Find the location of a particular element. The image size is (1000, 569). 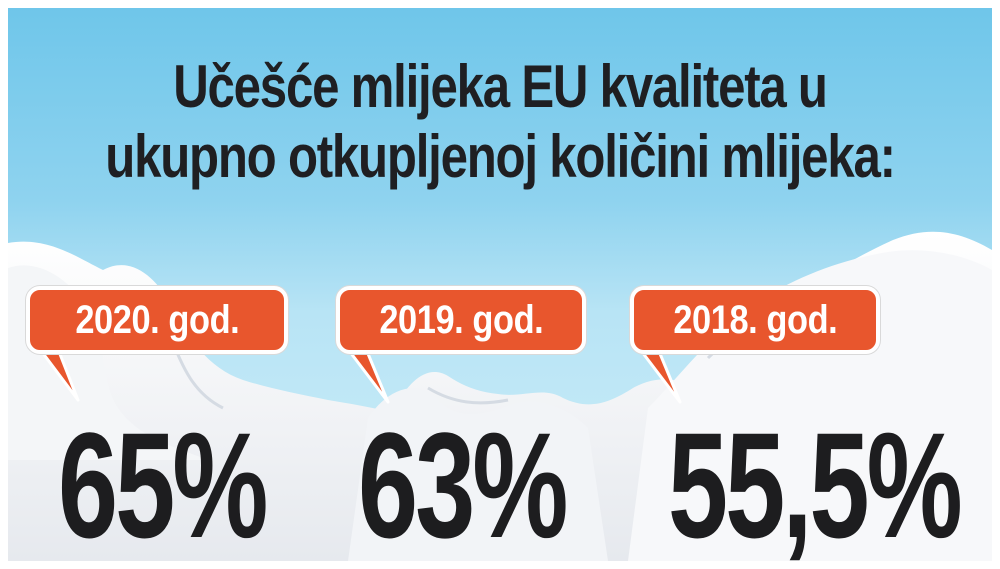

year-label: 2020. god. is located at coordinates (157, 320).